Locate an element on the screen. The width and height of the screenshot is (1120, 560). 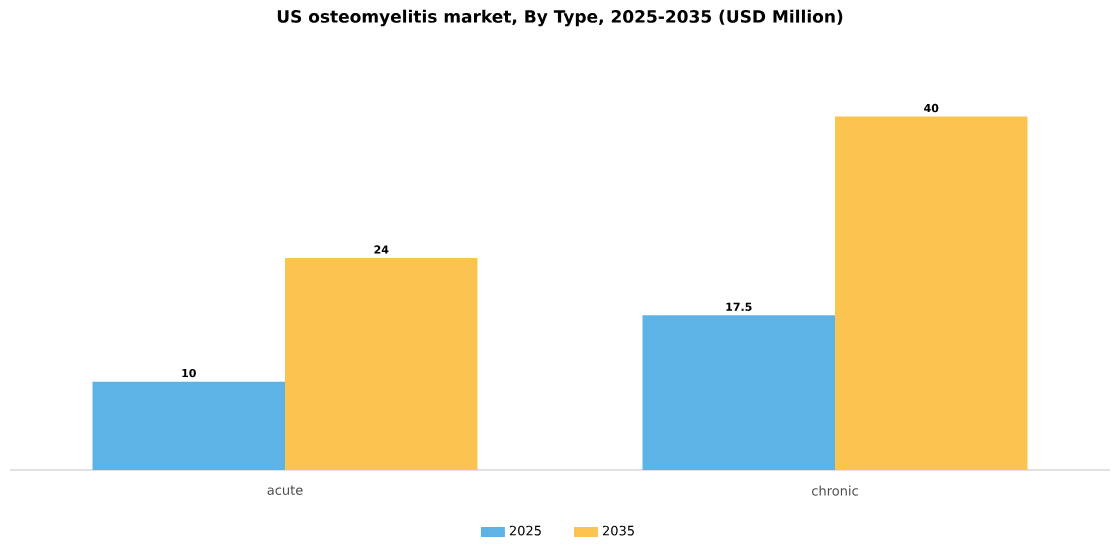
chart-title: US osteomyelitis market, By Type, 2025-2035 (USD Million) is located at coordinates (560, 18).